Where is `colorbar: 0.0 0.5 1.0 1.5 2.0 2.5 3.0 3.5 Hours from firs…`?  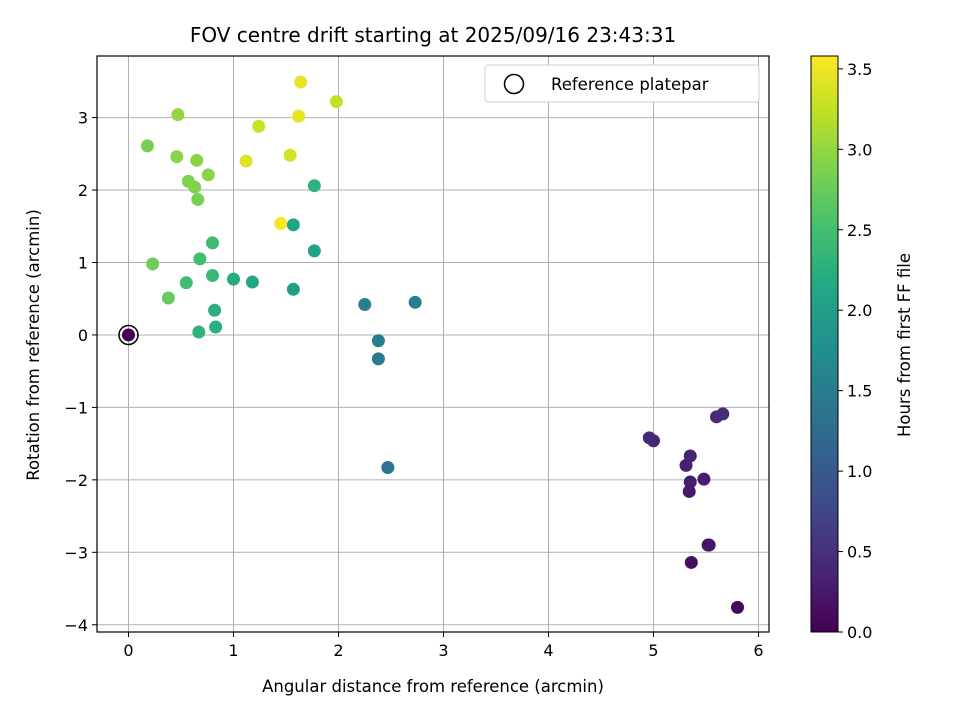 colorbar: 0.0 0.5 1.0 1.5 2.0 2.5 3.0 3.5 Hours from firs… is located at coordinates (862, 348).